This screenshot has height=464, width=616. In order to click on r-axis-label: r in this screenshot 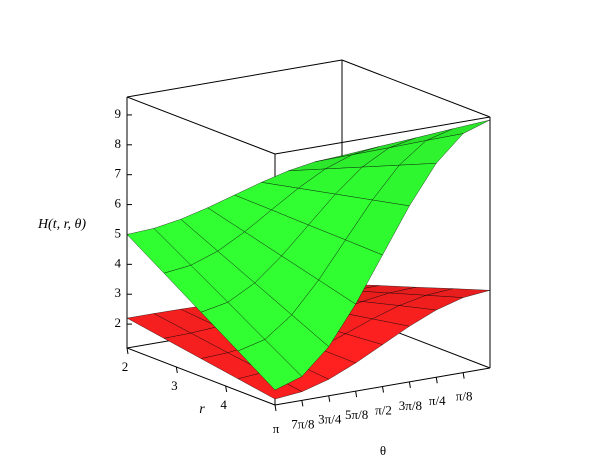, I will do `click(202, 409)`.